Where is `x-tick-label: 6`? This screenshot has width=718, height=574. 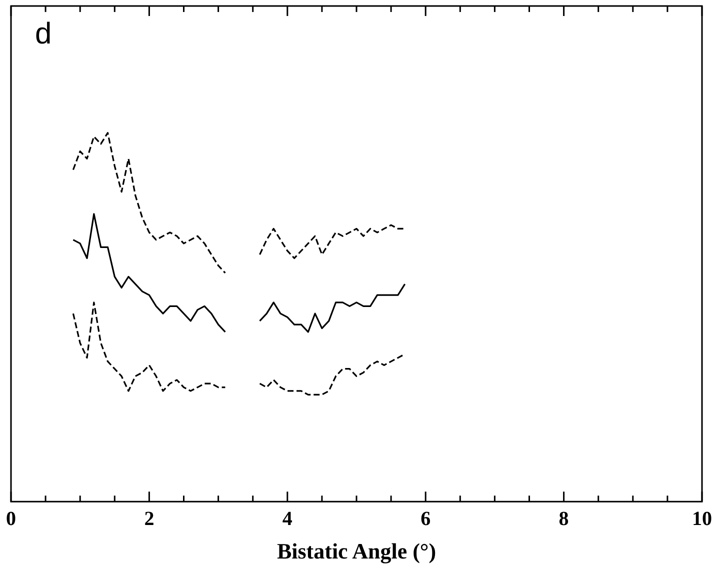 x-tick-label: 6 is located at coordinates (425, 519).